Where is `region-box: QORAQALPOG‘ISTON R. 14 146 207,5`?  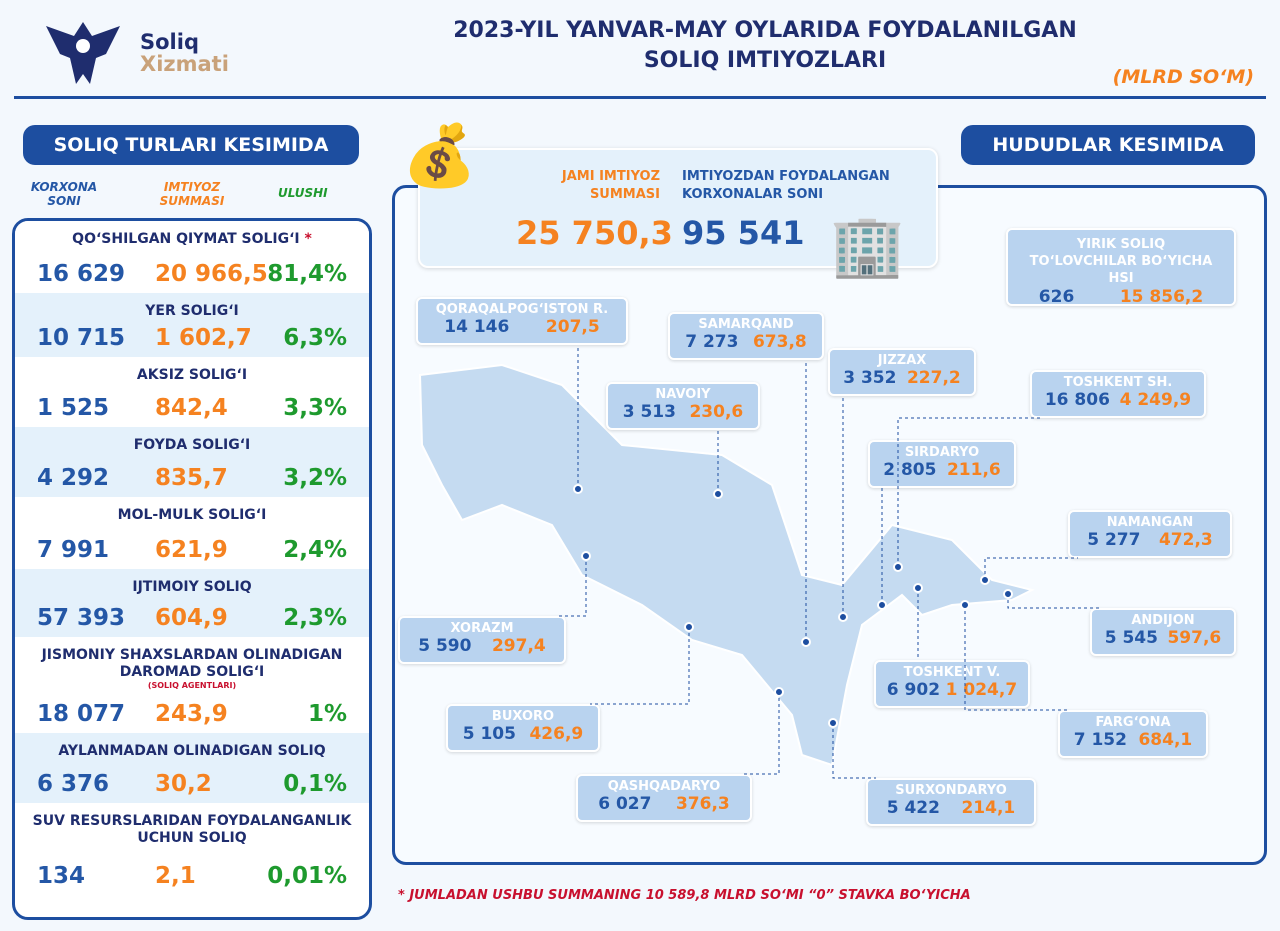 region-box: QORAQALPOG‘ISTON R. 14 146 207,5 is located at coordinates (522, 321).